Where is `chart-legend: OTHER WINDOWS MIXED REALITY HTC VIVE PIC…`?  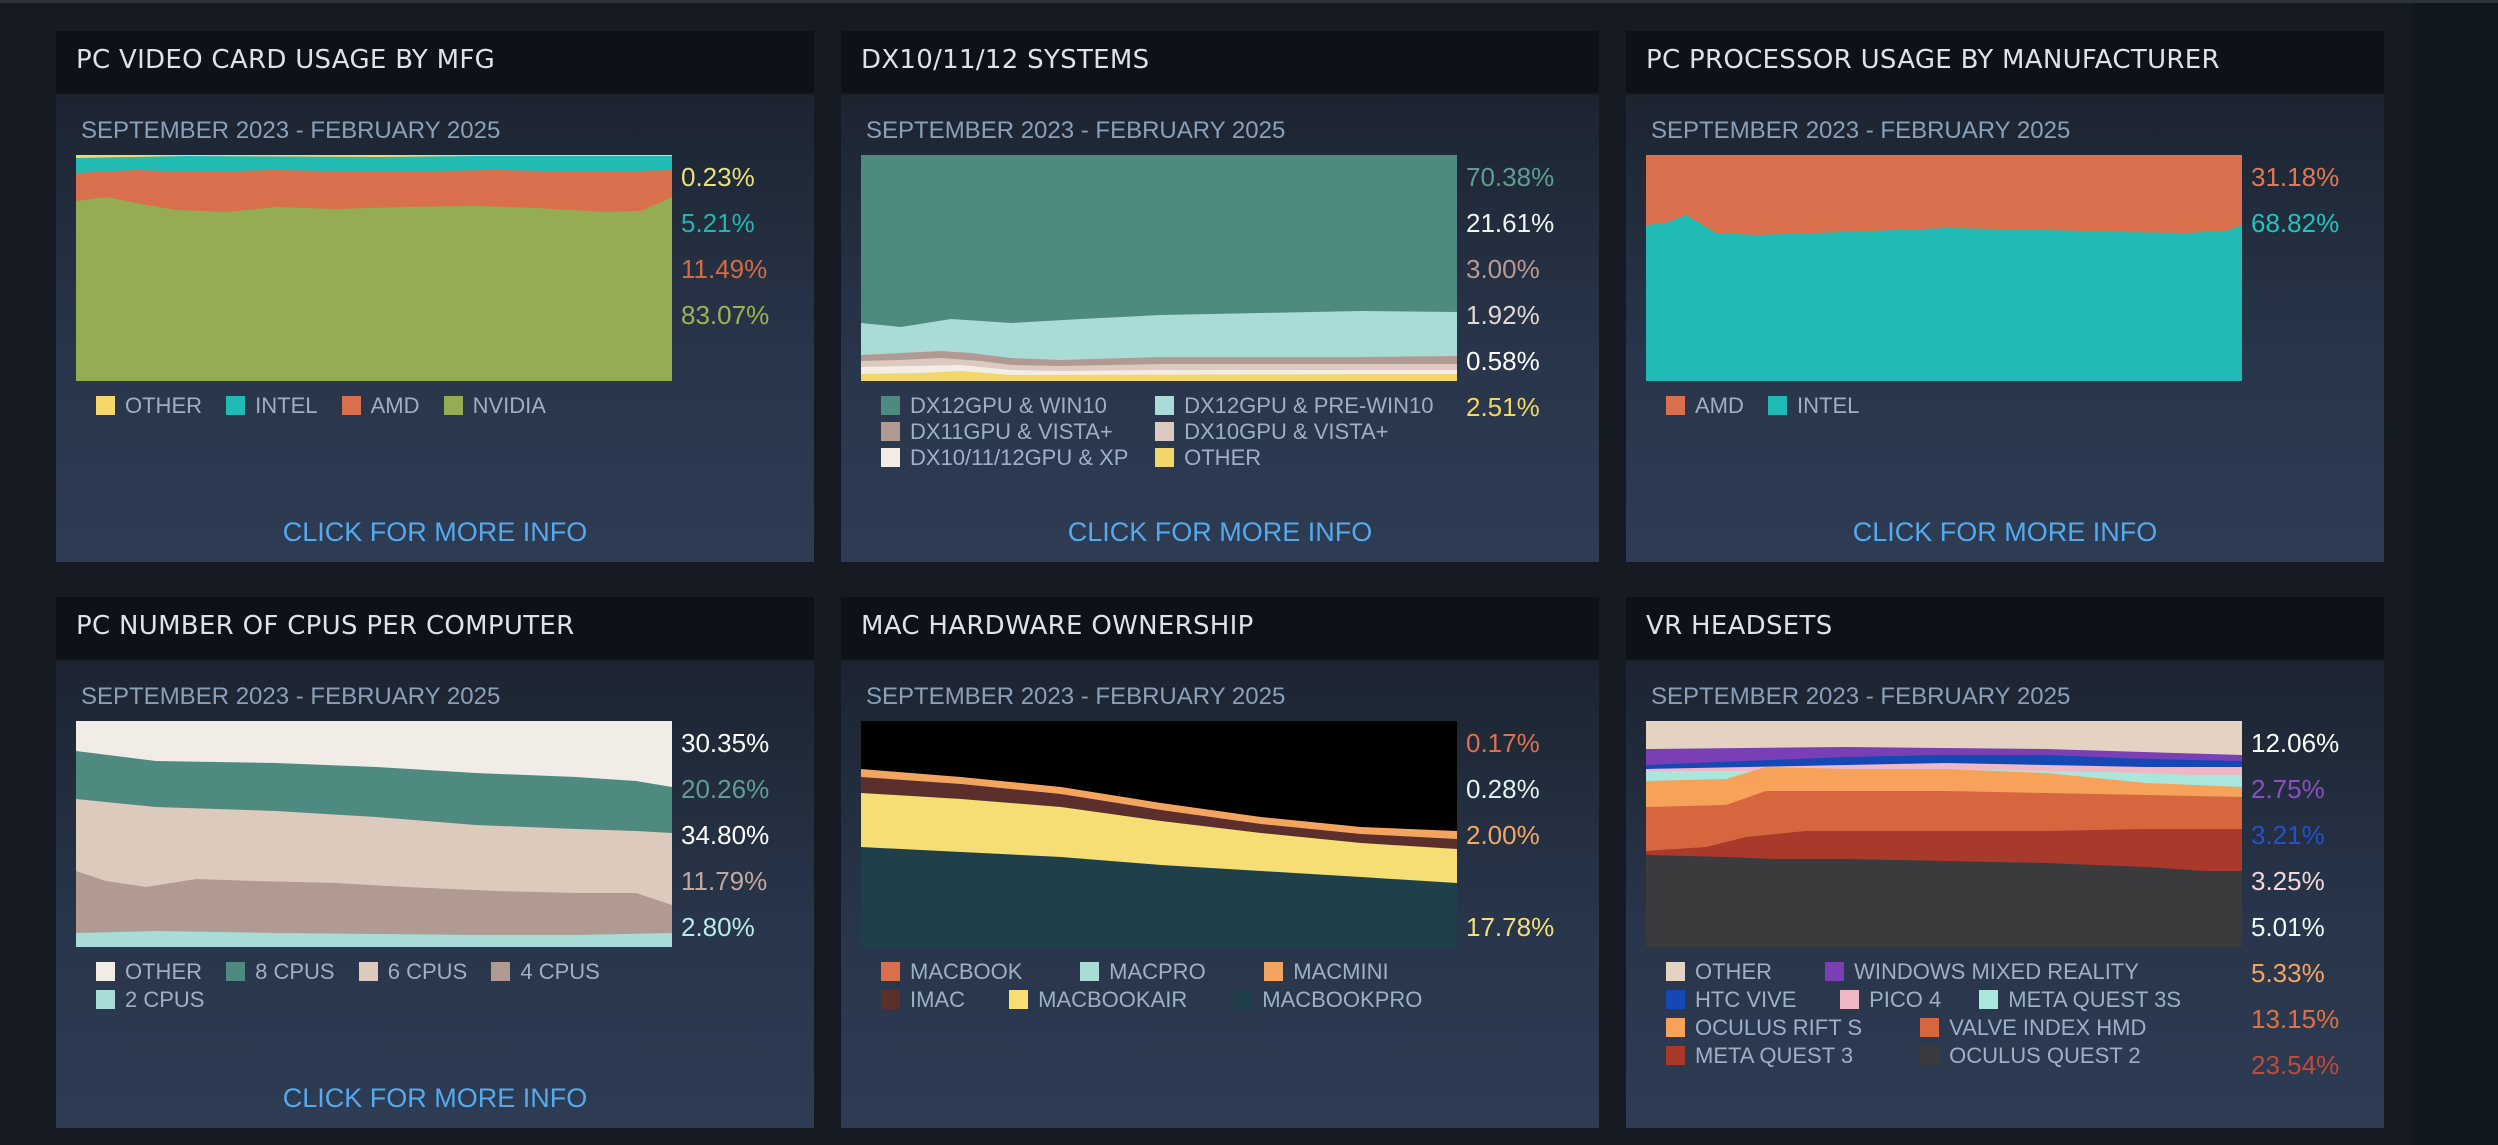 chart-legend: OTHER WINDOWS MIXED REALITY HTC VIVE PIC… is located at coordinates (1946, 1015).